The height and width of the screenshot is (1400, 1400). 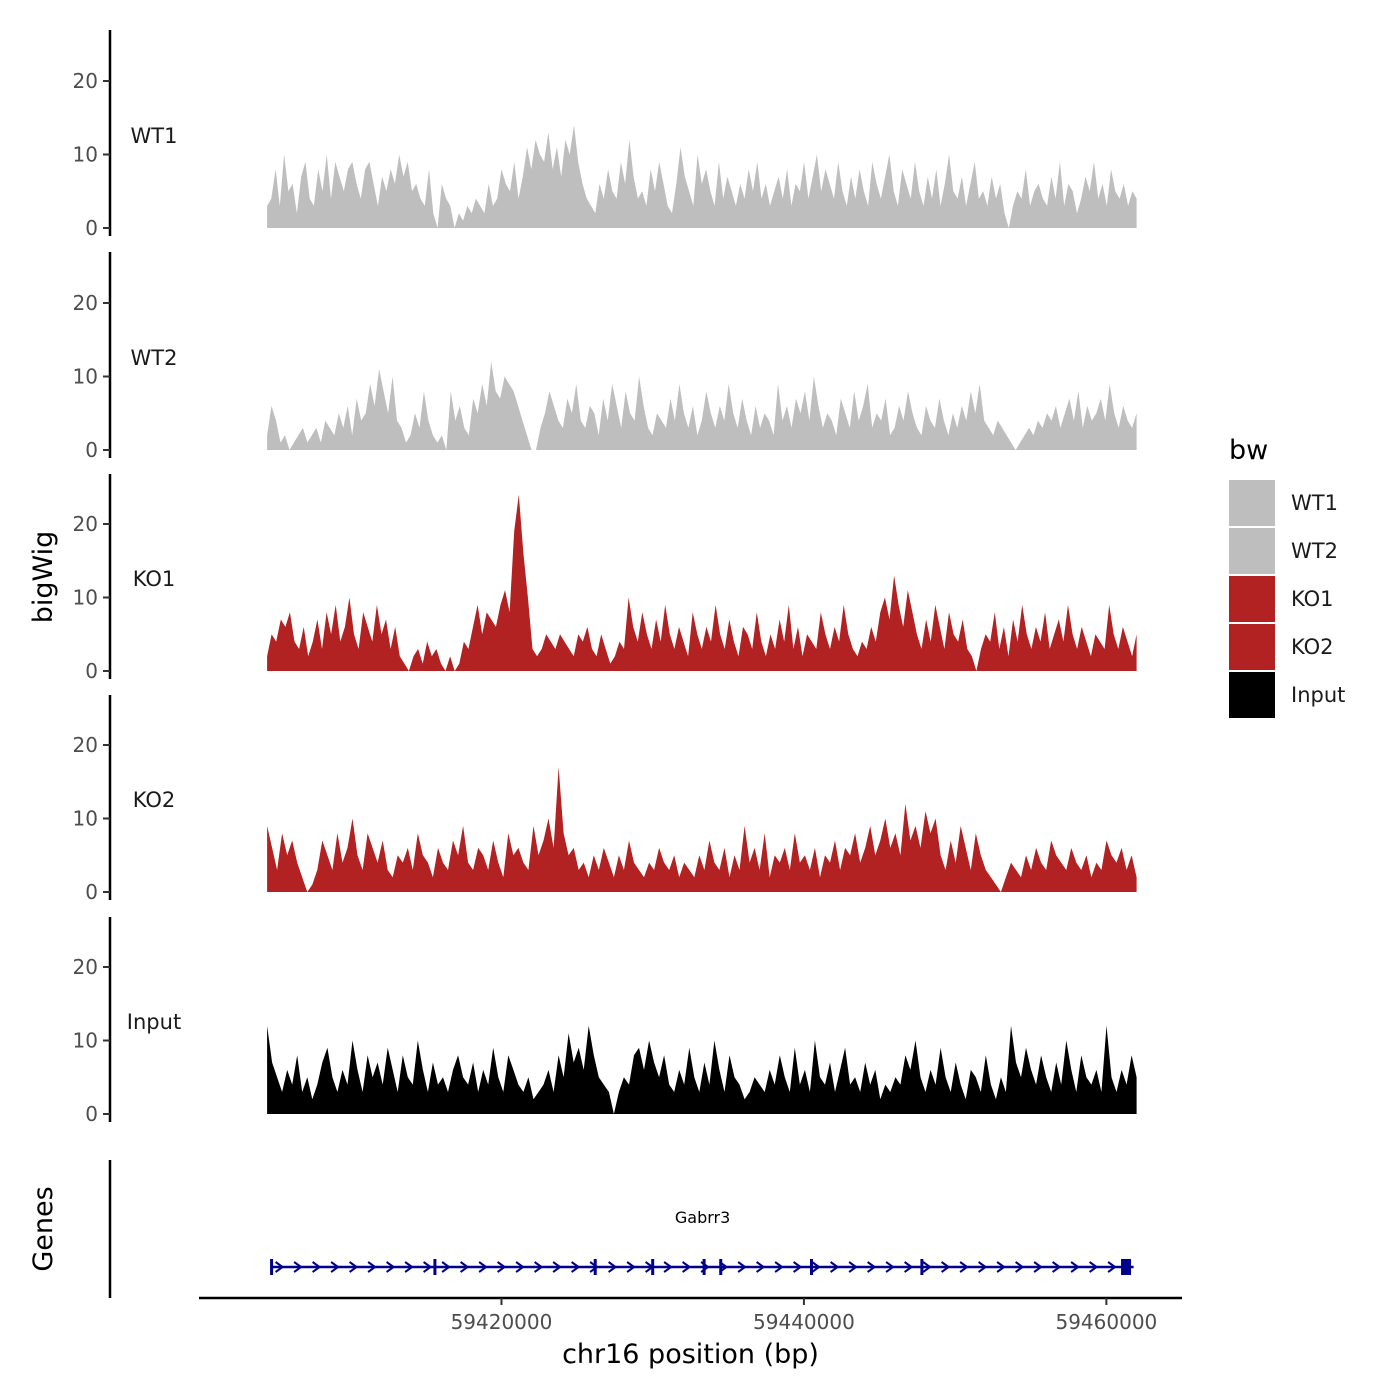 I want to click on x-ticks: 59420000 59440000 59460000, so click(x=804, y=1316).